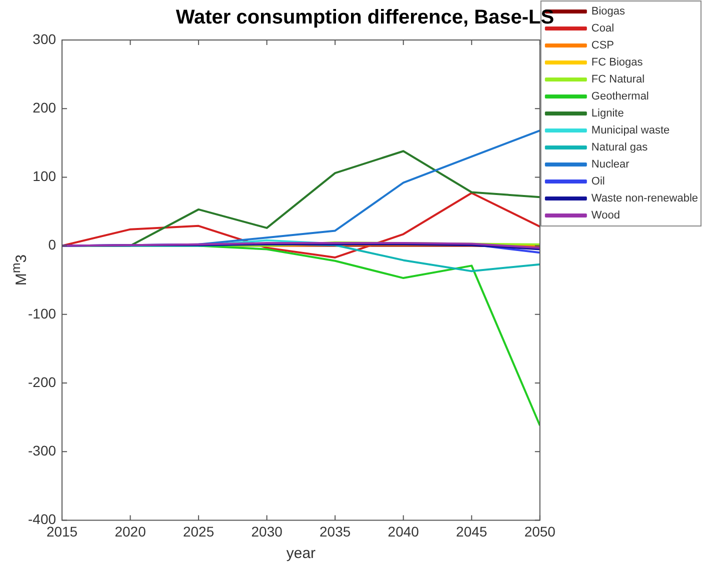  Describe the element at coordinates (130, 531) in the screenshot. I see `x-tick-label: 2020` at that location.